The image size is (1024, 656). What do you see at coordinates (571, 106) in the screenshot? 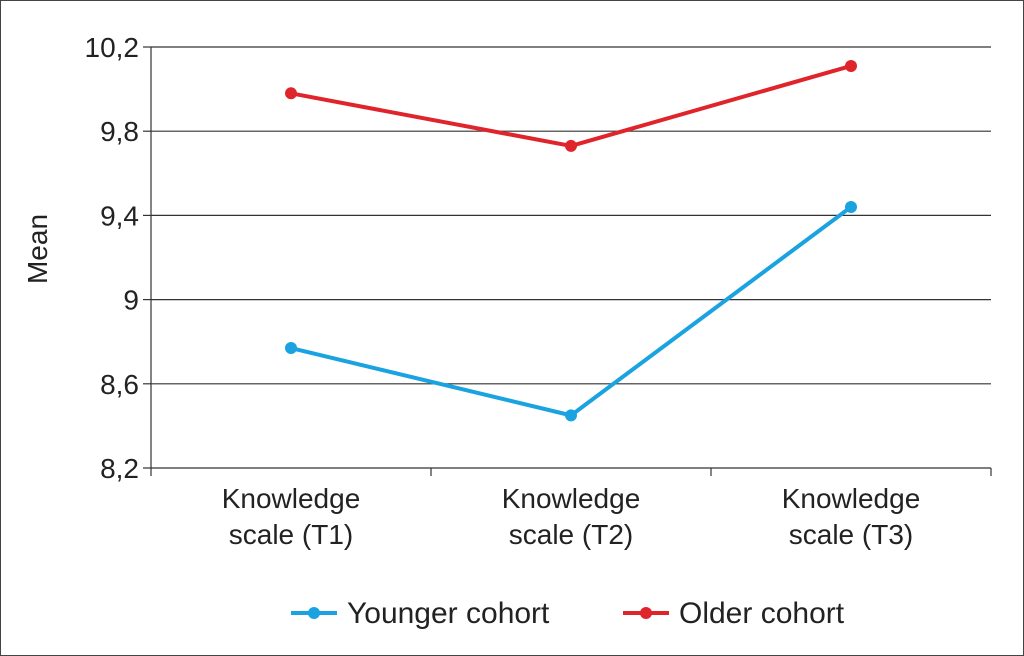
I see `series-line` at bounding box center [571, 106].